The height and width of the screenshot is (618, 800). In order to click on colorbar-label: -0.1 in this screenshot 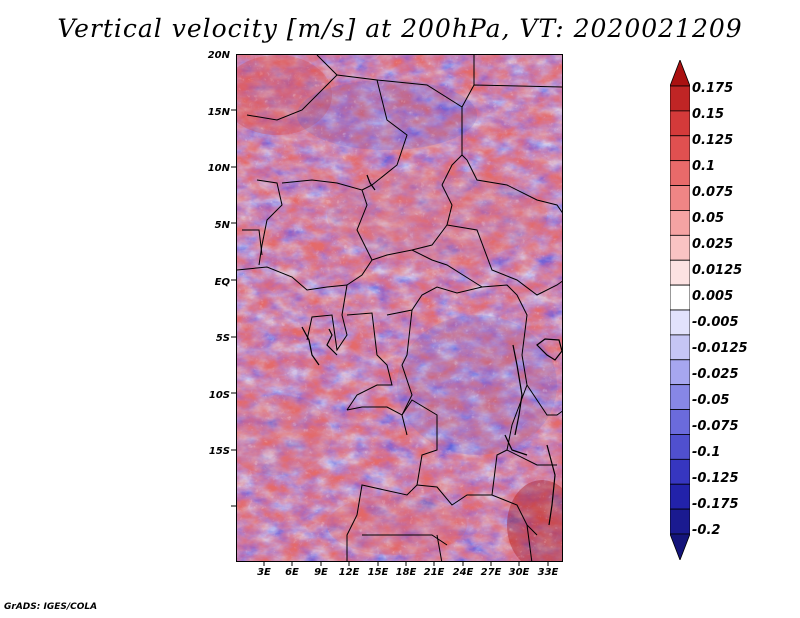, I will do `click(706, 452)`.